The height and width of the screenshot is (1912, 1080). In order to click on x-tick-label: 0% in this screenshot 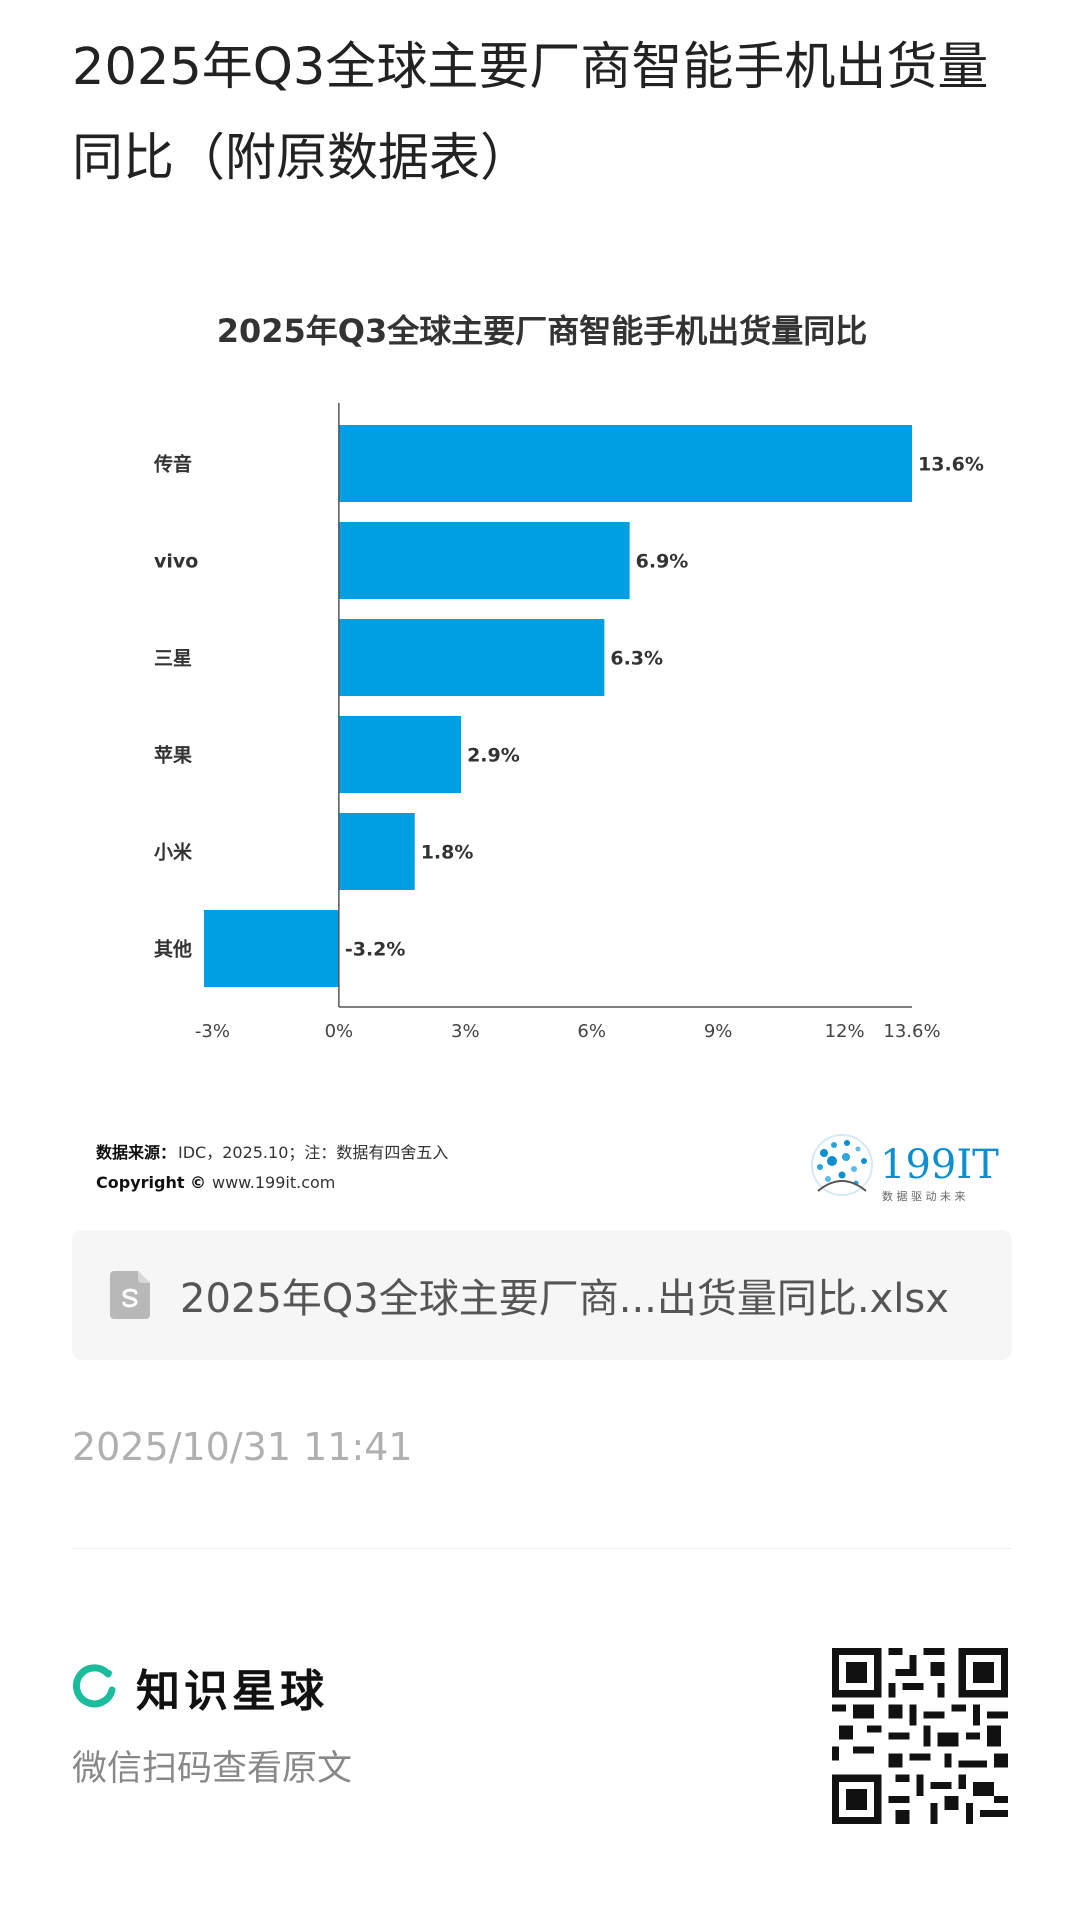, I will do `click(339, 1031)`.